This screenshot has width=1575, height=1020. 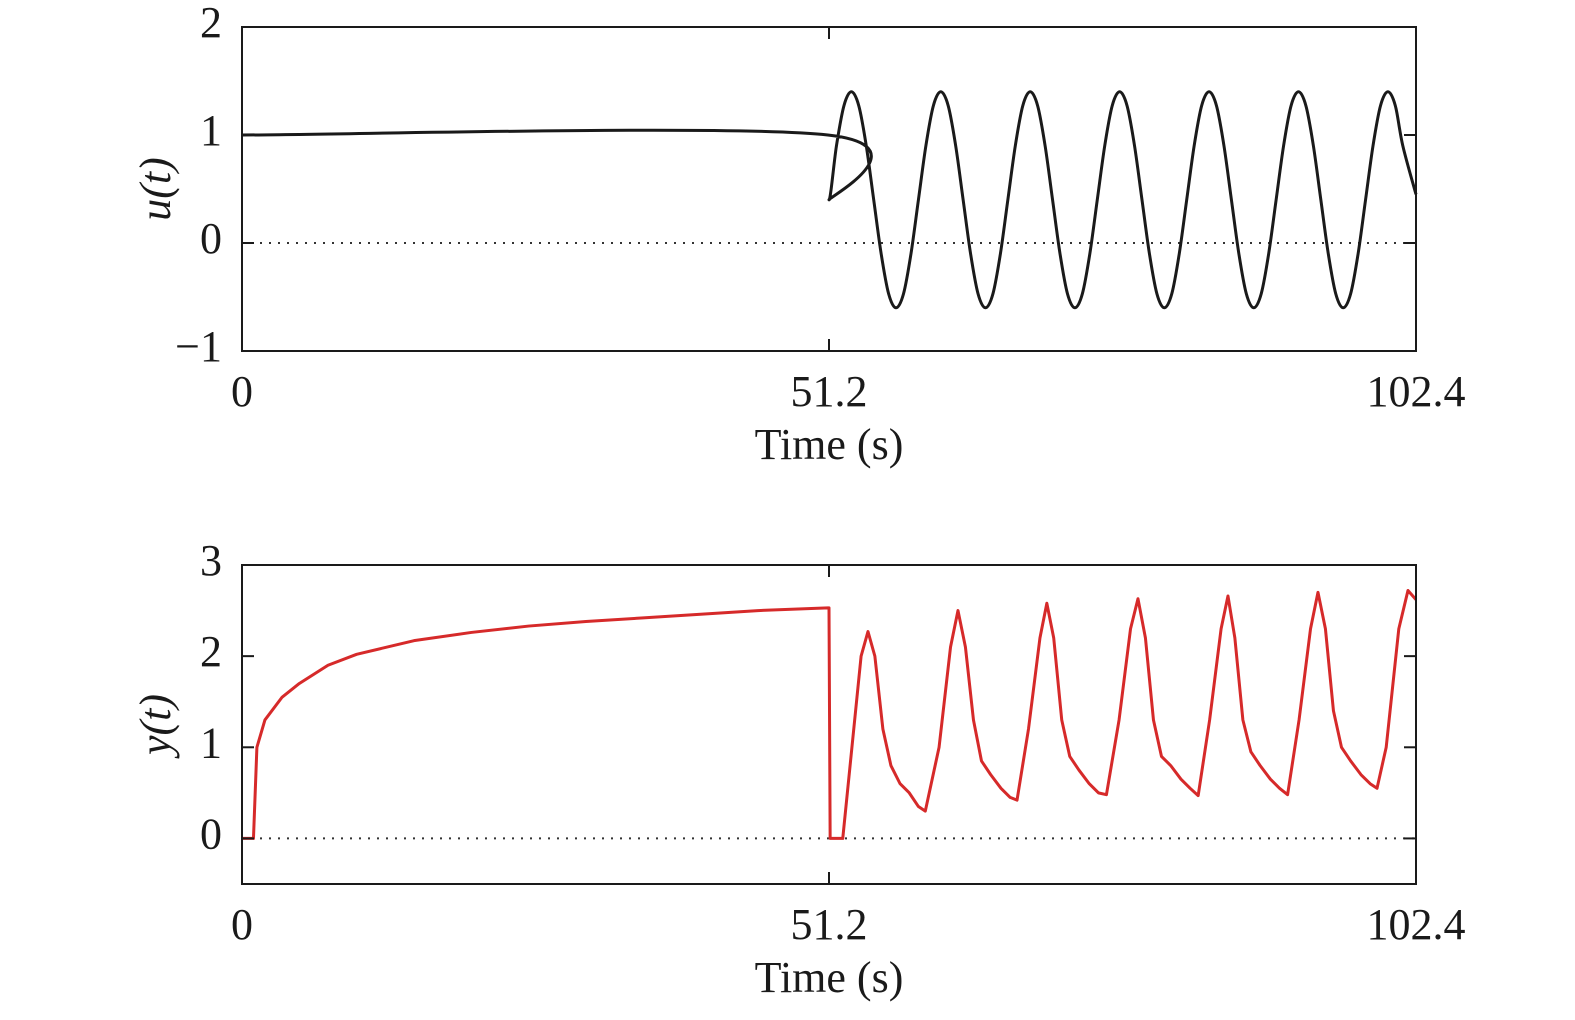 I want to click on y-axis-label: y(t), so click(x=155, y=726).